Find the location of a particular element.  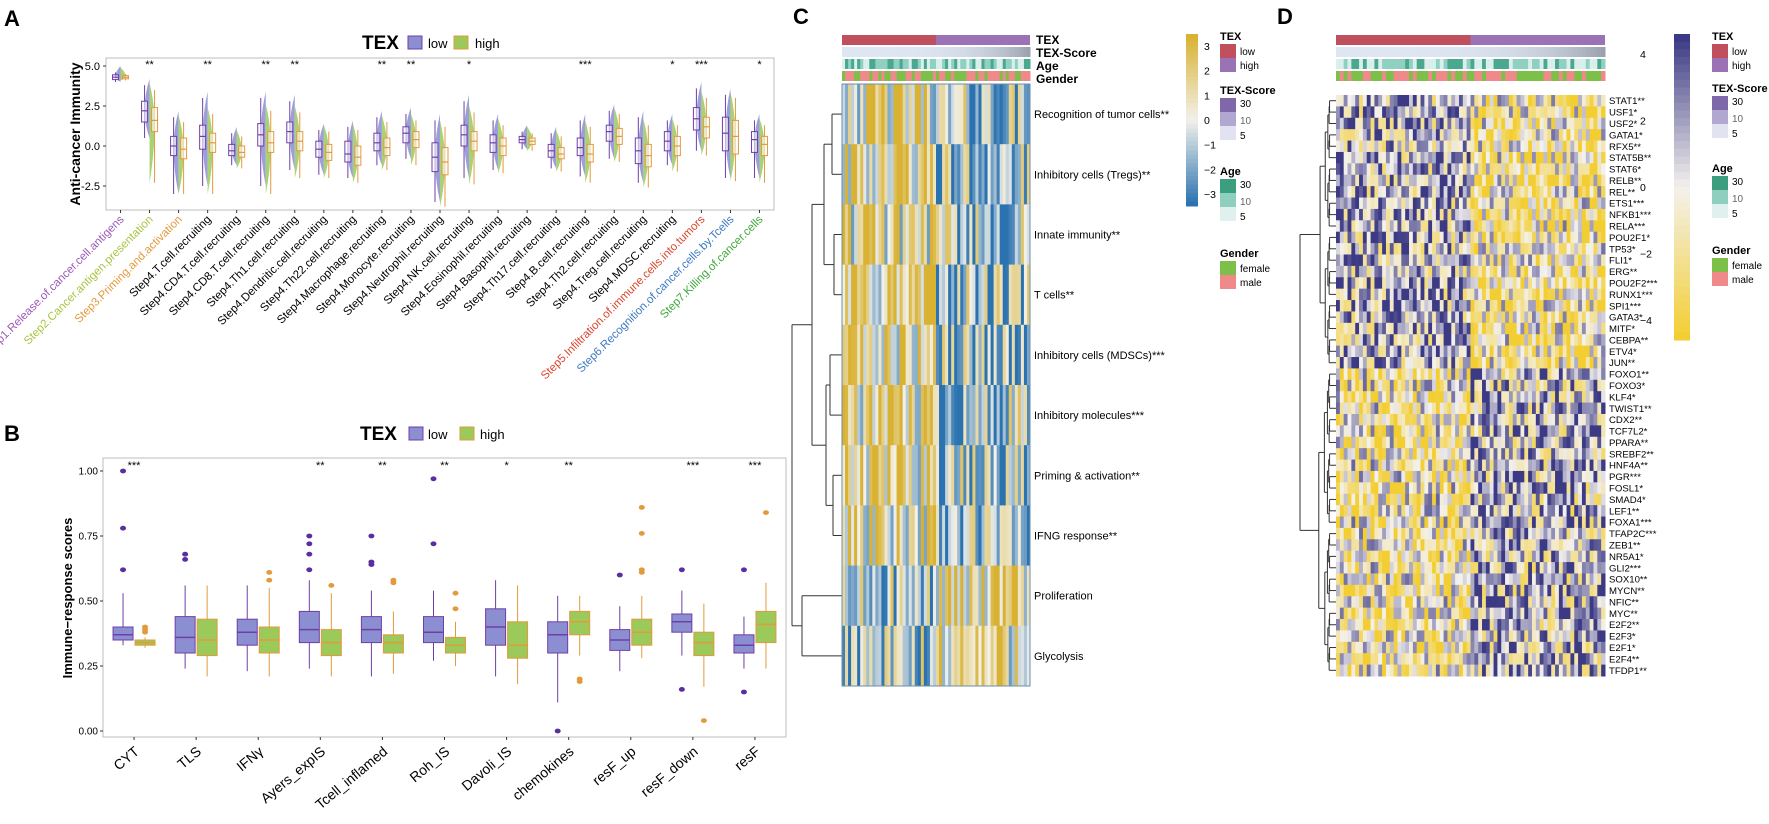

panel-b-xtick-label: CYT is located at coordinates (126, 758).